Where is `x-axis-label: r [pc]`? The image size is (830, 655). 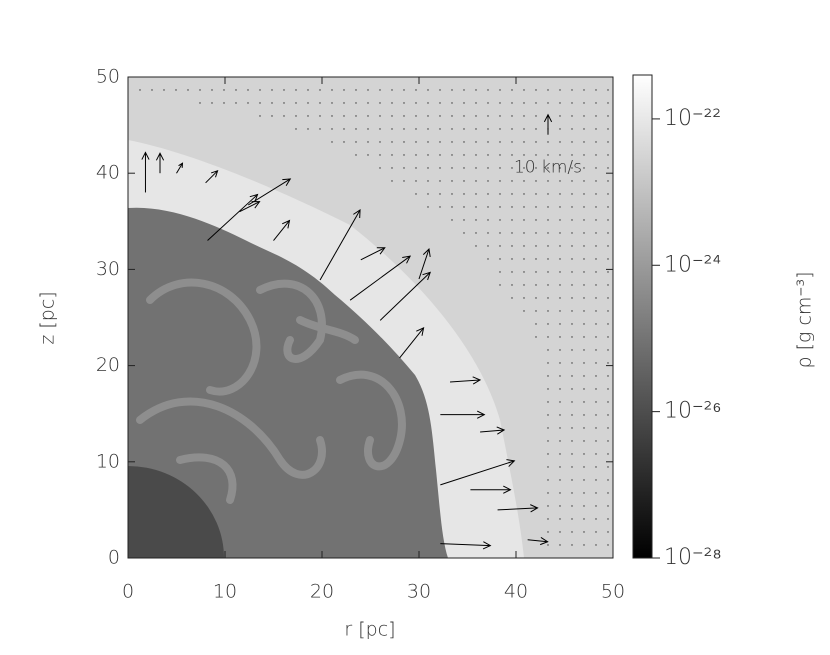
x-axis-label: r [pc] is located at coordinates (369, 630).